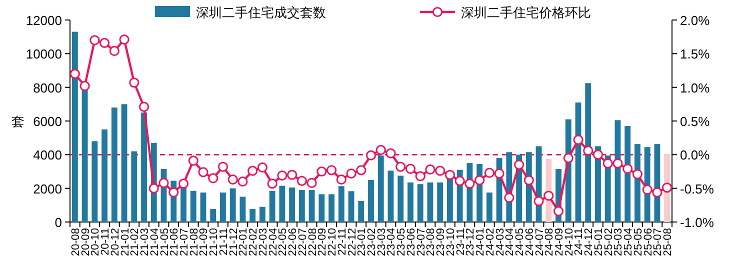  I want to click on x-tick-label: 21-04, so click(154, 242).